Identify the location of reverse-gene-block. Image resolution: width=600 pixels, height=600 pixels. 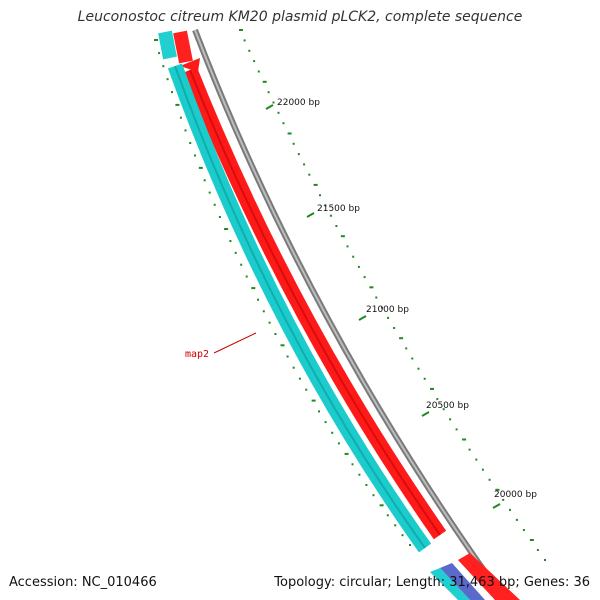
(167, 45).